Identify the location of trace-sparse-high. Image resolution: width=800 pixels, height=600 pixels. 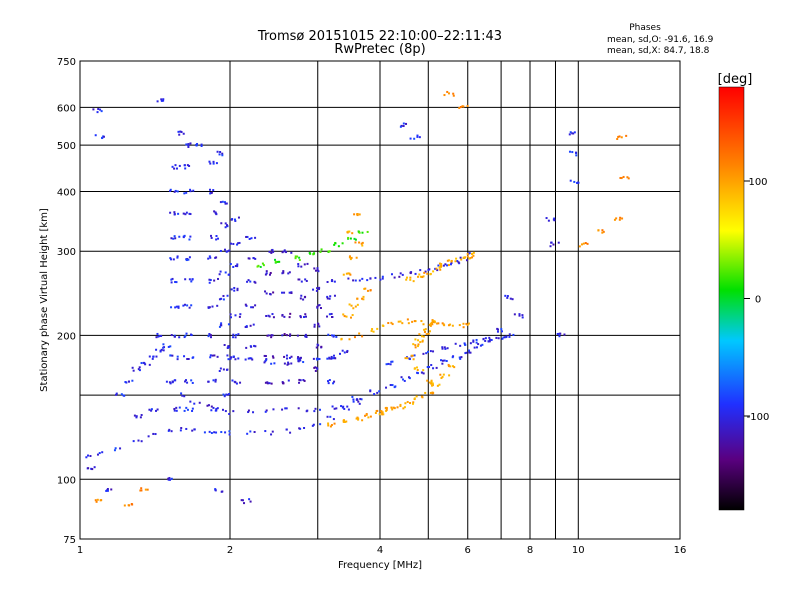
(336, 141).